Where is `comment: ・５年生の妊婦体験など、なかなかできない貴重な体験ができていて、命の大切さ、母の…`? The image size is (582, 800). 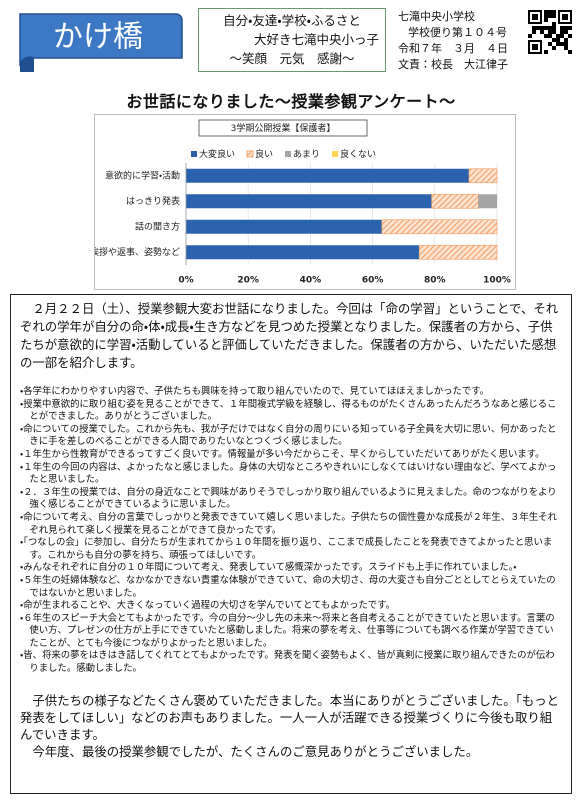 comment: ・５年生の妊婦体験など、なかなかできない貴重な体験ができていて、命の大切さ、母の… is located at coordinates (288, 586).